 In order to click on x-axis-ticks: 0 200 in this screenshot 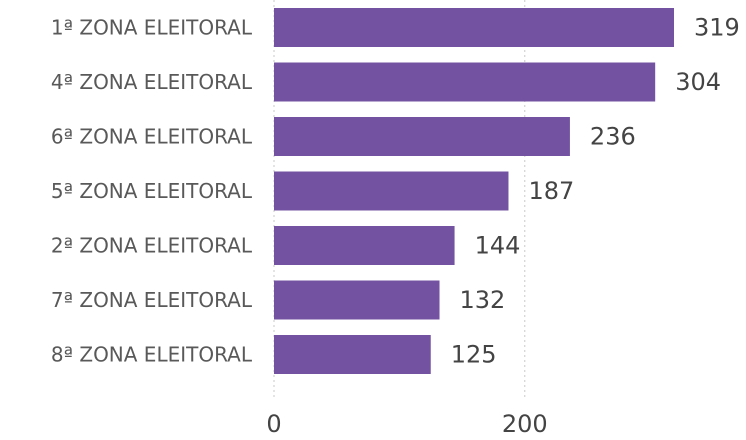, I will do `click(406, 424)`.